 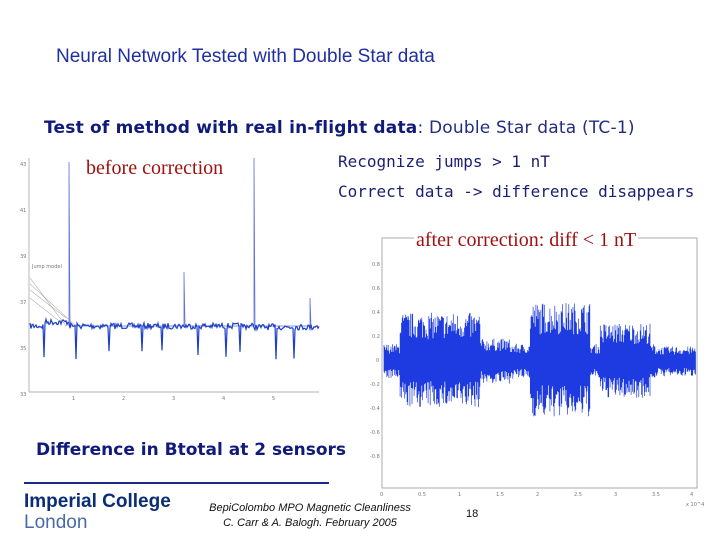 What do you see at coordinates (97, 501) in the screenshot?
I see `logo-line-1: Imperial College` at bounding box center [97, 501].